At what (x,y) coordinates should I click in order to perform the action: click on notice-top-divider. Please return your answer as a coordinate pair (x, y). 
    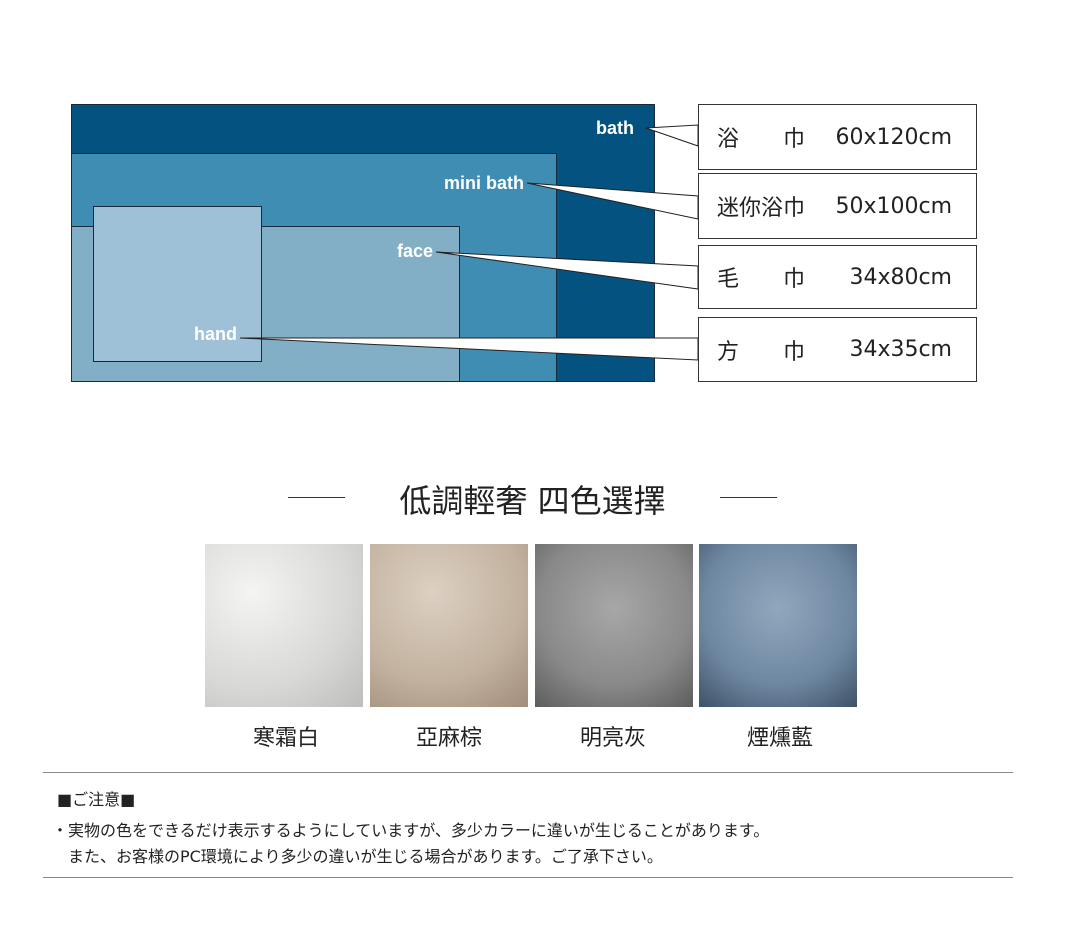
    Looking at the image, I should click on (528, 772).